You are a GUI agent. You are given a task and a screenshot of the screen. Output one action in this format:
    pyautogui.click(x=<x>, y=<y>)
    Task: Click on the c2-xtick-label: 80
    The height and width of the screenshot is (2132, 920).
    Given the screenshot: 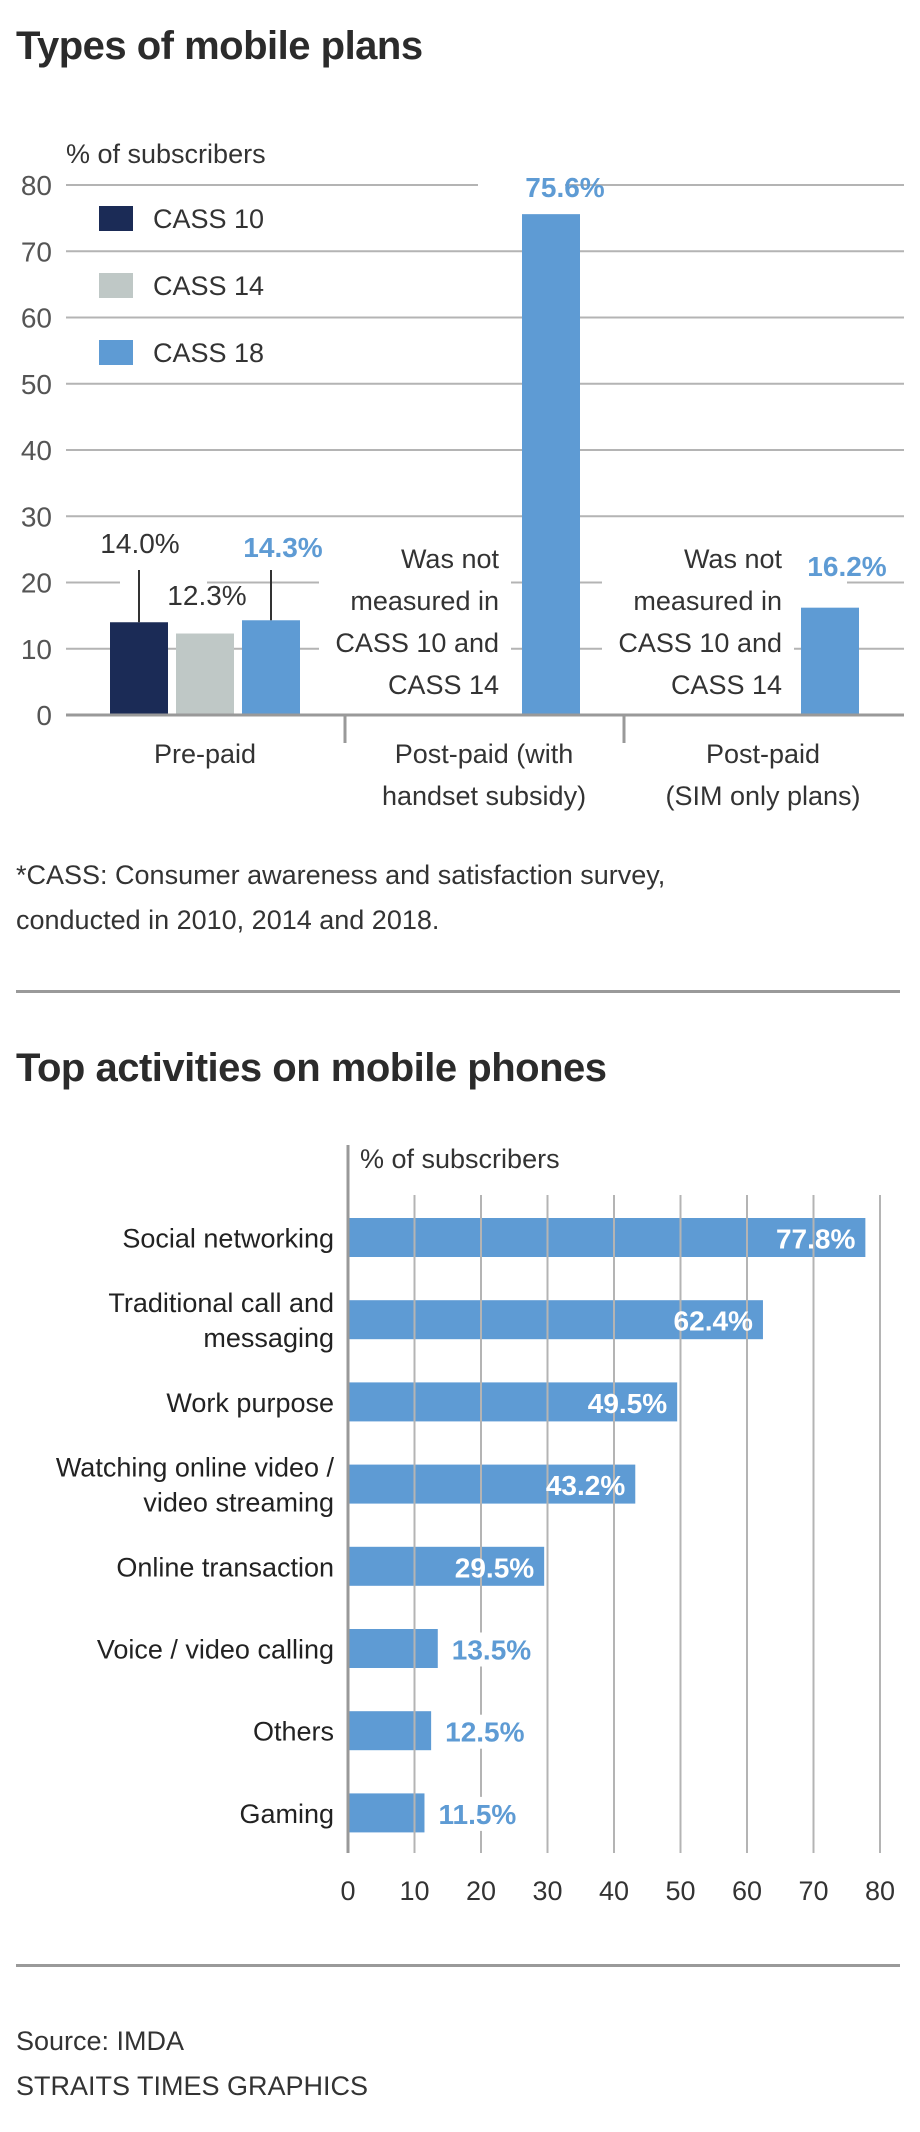 What is the action you would take?
    pyautogui.click(x=880, y=1891)
    